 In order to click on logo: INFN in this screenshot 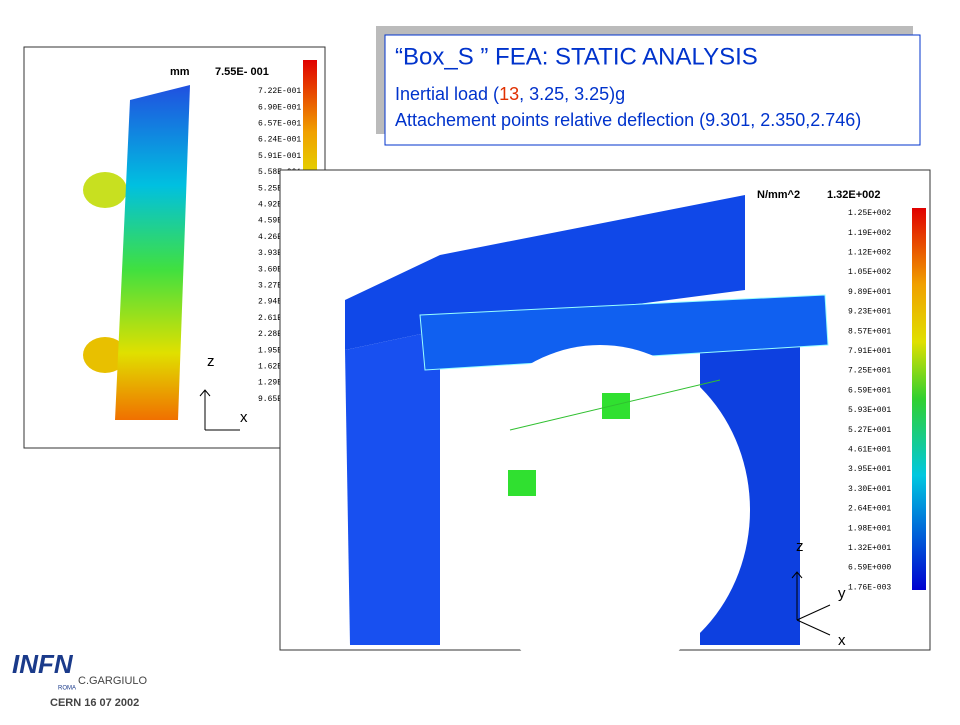, I will do `click(43, 664)`.